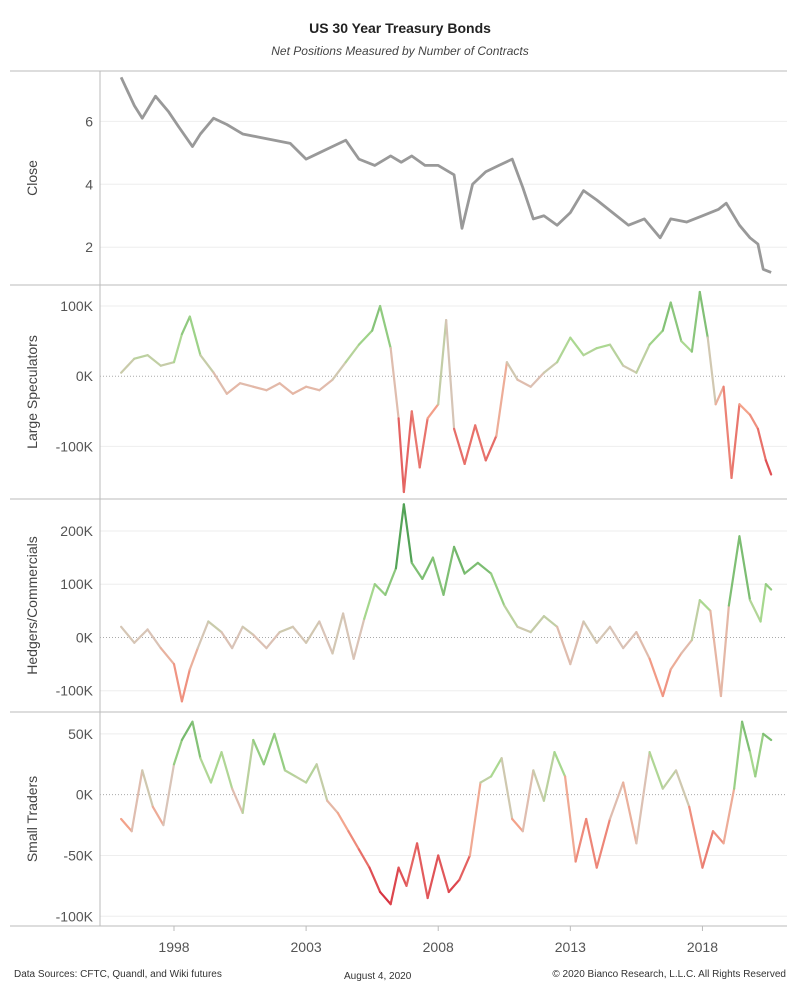  What do you see at coordinates (89, 121) in the screenshot?
I see `y-tick-label: 6` at bounding box center [89, 121].